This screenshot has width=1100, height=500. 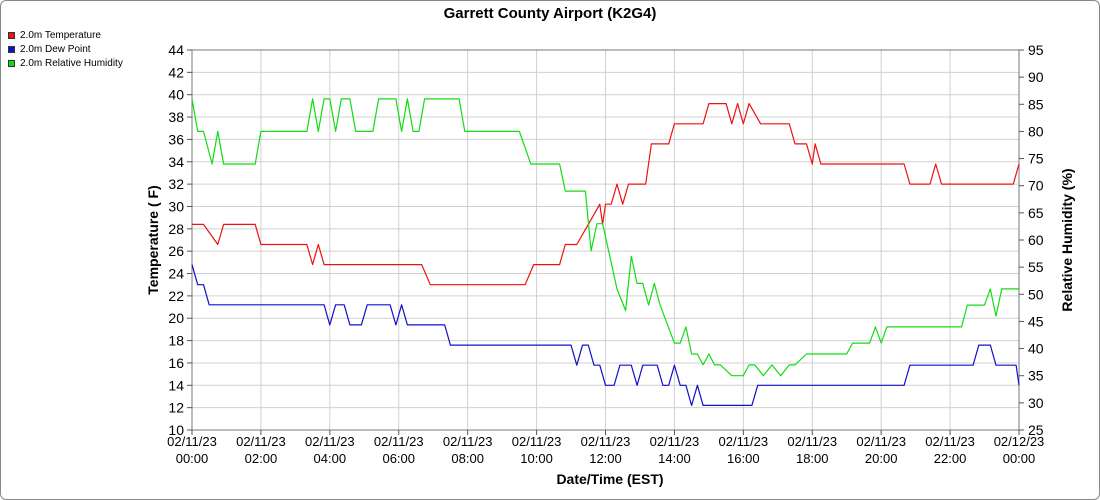 I want to click on legend-label-dew-point: 2.0m Dew Point, so click(x=55, y=49).